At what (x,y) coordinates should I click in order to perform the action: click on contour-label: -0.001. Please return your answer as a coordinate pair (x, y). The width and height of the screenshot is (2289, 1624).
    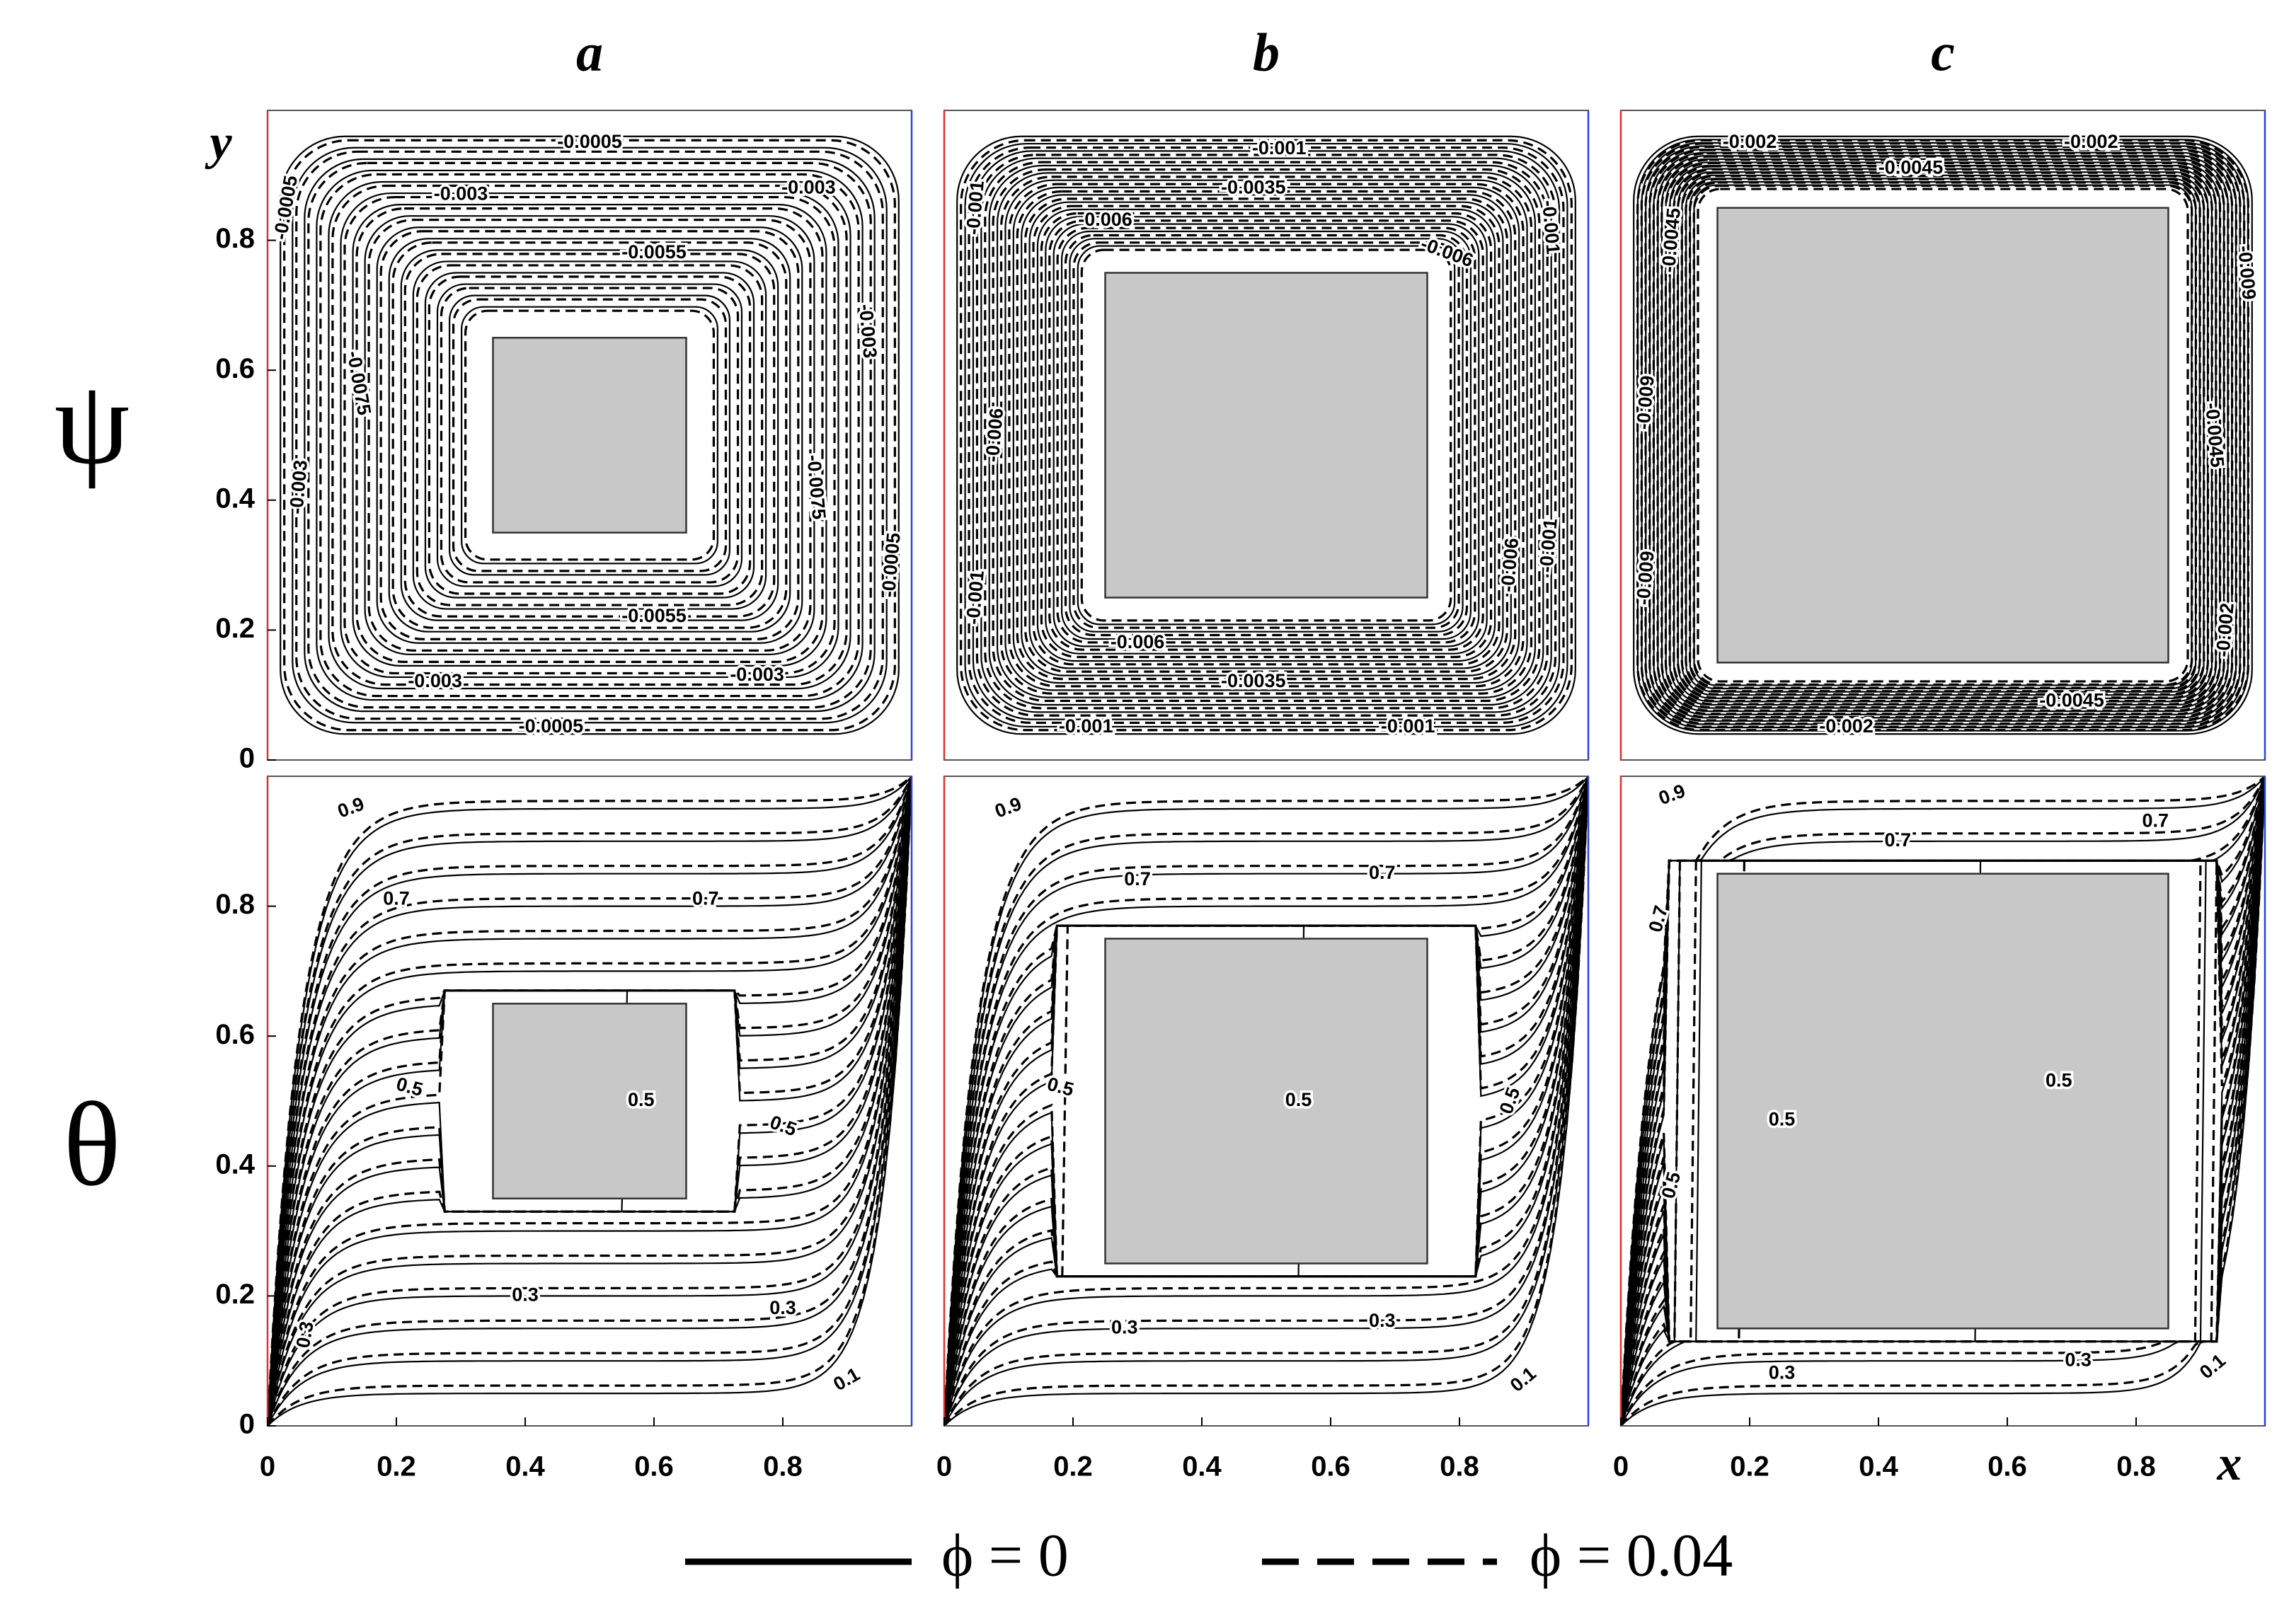
    Looking at the image, I should click on (1551, 227).